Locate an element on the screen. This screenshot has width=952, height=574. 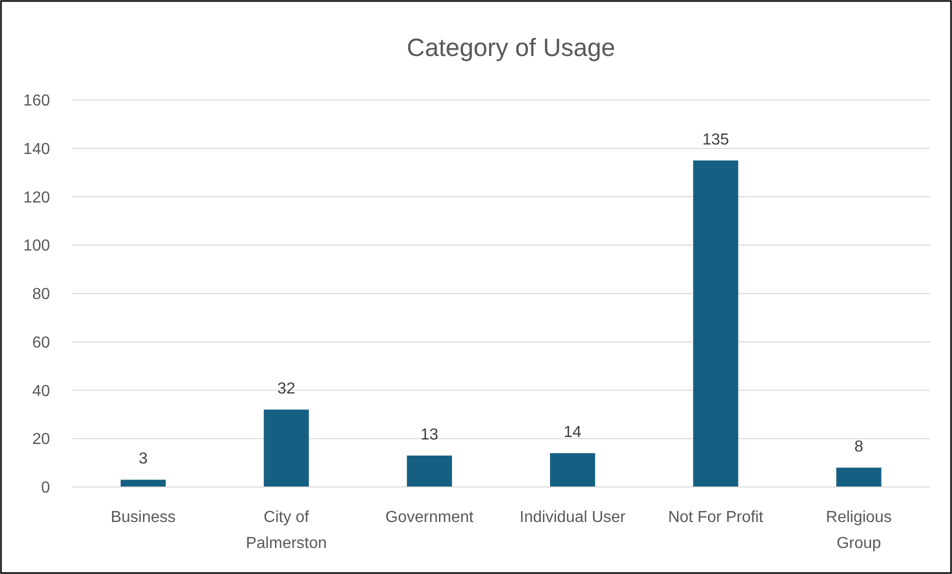
y-tick-label: 0 is located at coordinates (45, 488).